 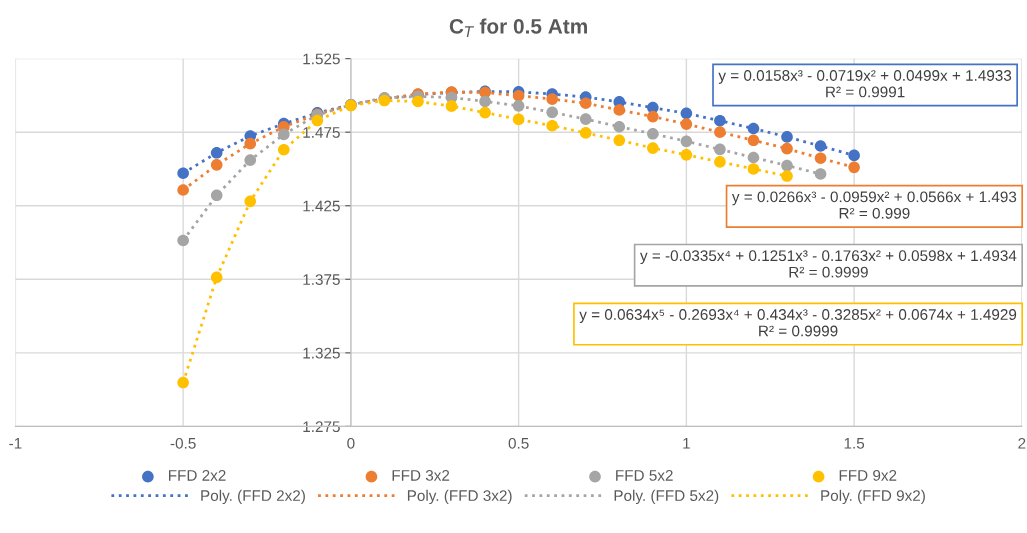 What do you see at coordinates (321, 279) in the screenshot?
I see `y-tick-label: 1.375` at bounding box center [321, 279].